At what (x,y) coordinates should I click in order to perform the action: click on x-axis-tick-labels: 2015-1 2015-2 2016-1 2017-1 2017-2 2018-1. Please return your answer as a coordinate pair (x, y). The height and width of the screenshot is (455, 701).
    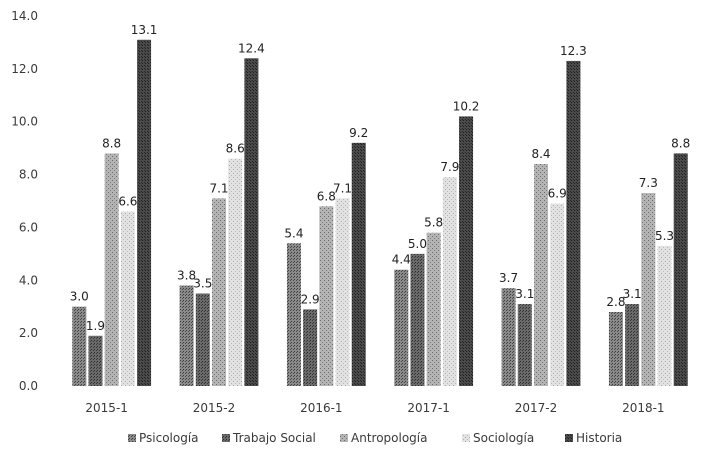
    Looking at the image, I should click on (374, 408).